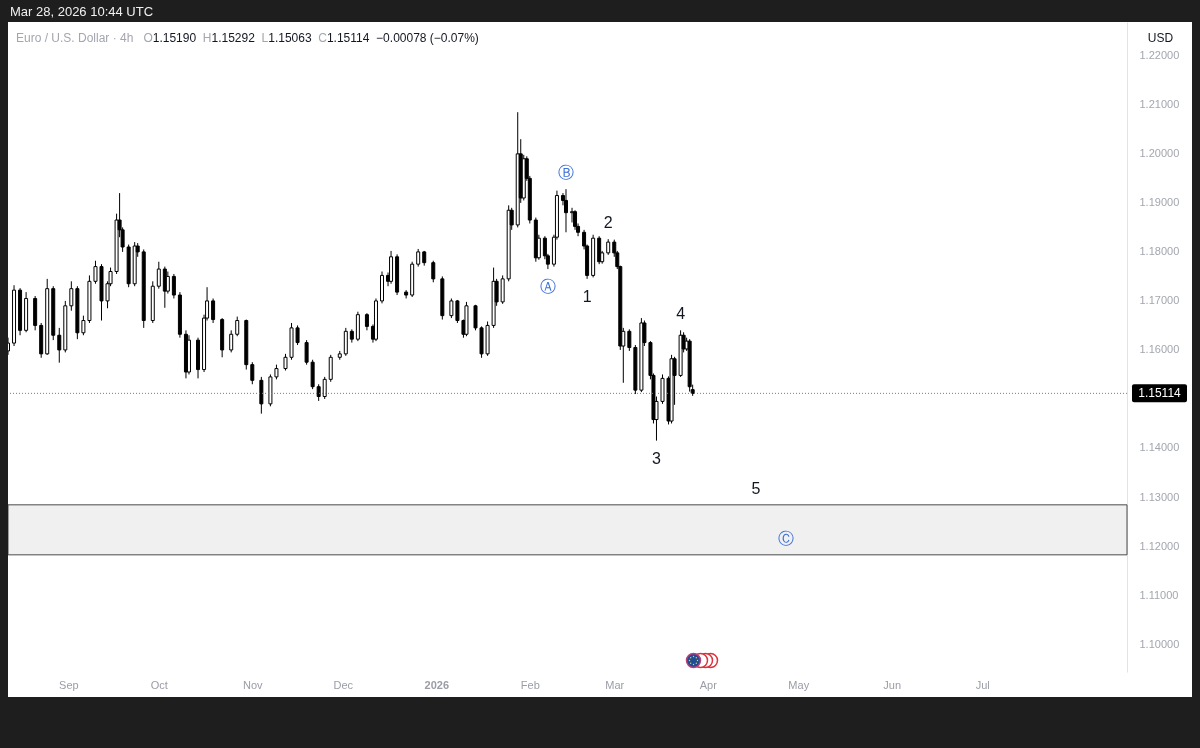 The width and height of the screenshot is (1200, 748). What do you see at coordinates (1159, 643) in the screenshot?
I see `y-tick-label: 1.10000` at bounding box center [1159, 643].